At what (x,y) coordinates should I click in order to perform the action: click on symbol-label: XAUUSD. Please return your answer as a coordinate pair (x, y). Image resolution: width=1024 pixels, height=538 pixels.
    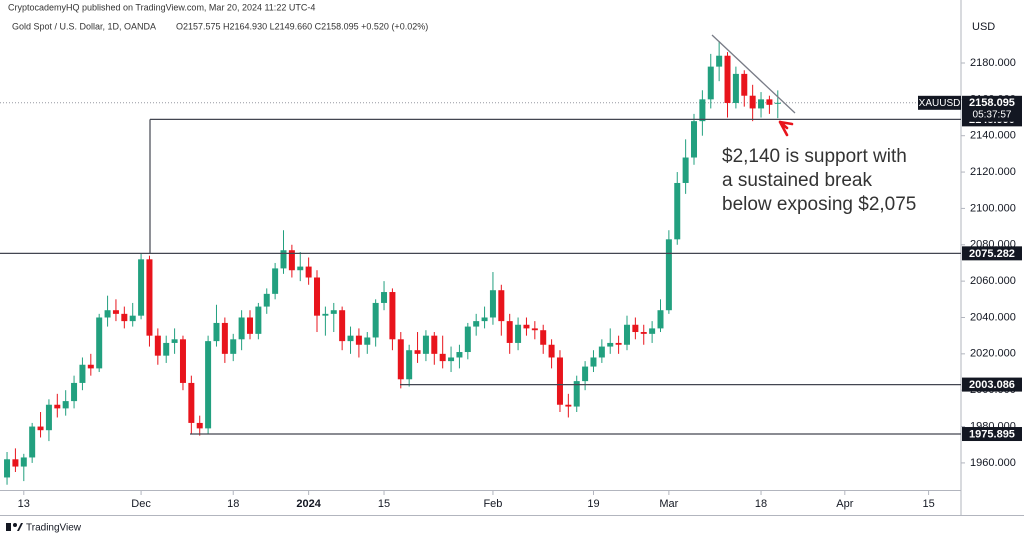
    Looking at the image, I should click on (940, 103).